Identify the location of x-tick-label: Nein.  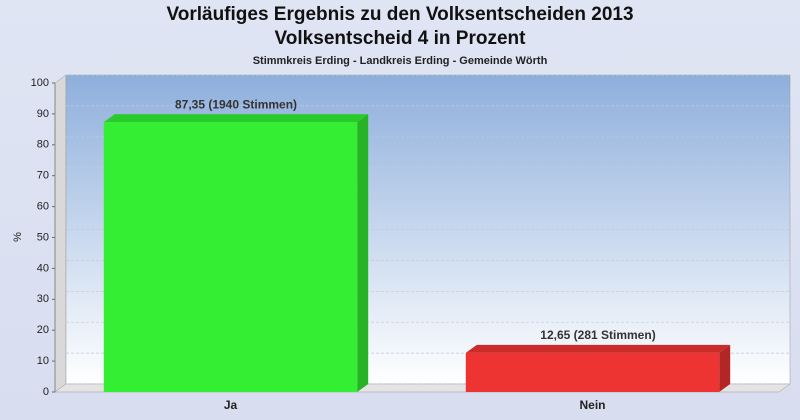
(592, 405).